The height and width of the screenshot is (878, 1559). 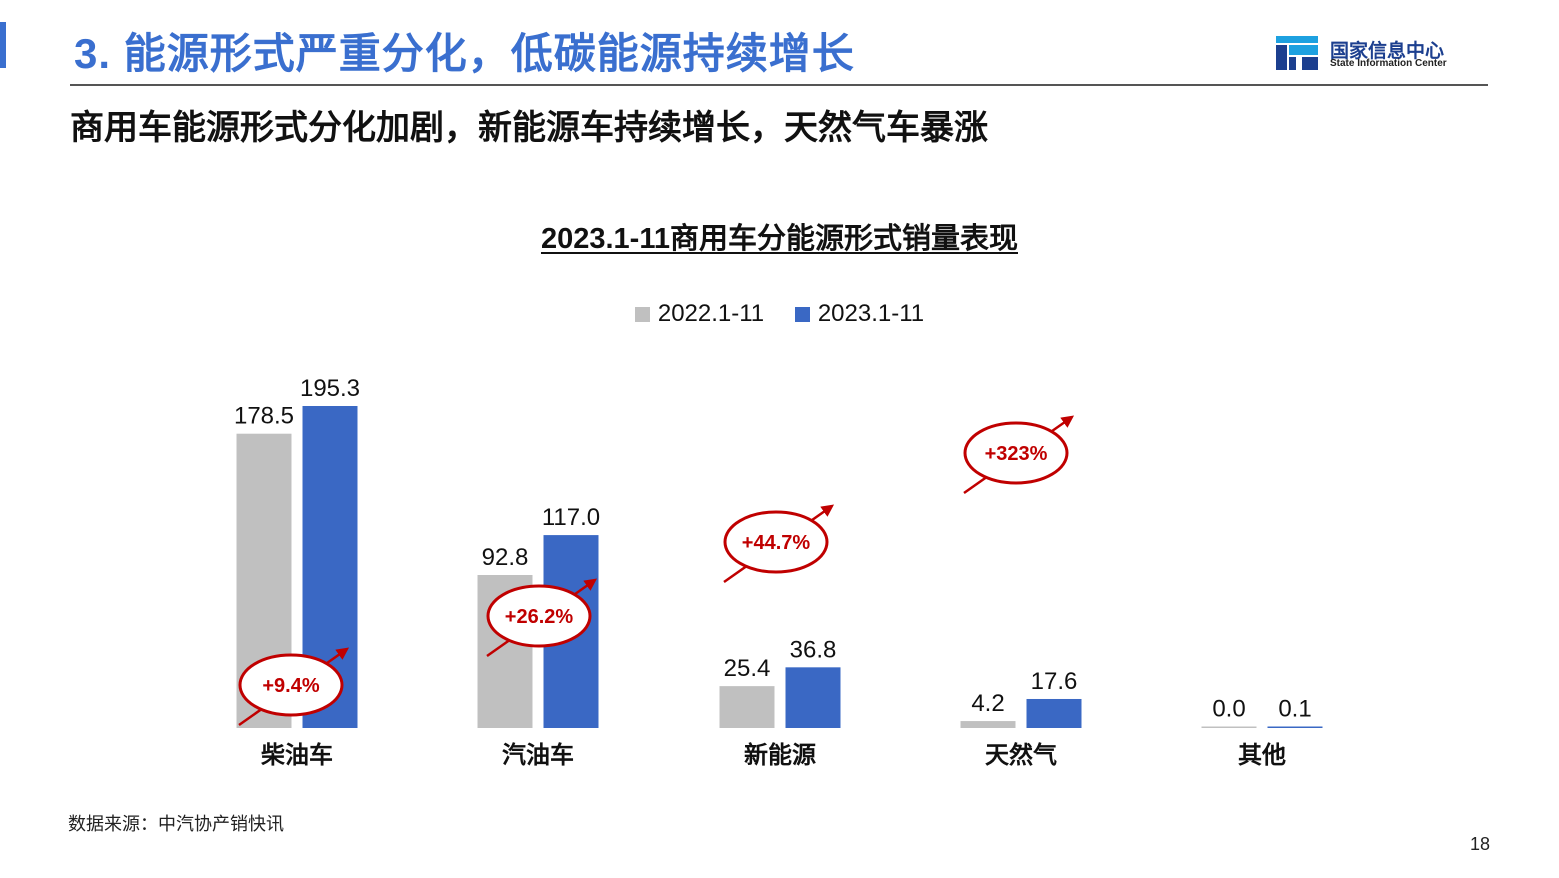 I want to click on data-label-2022-0: 178.5, so click(x=264, y=416).